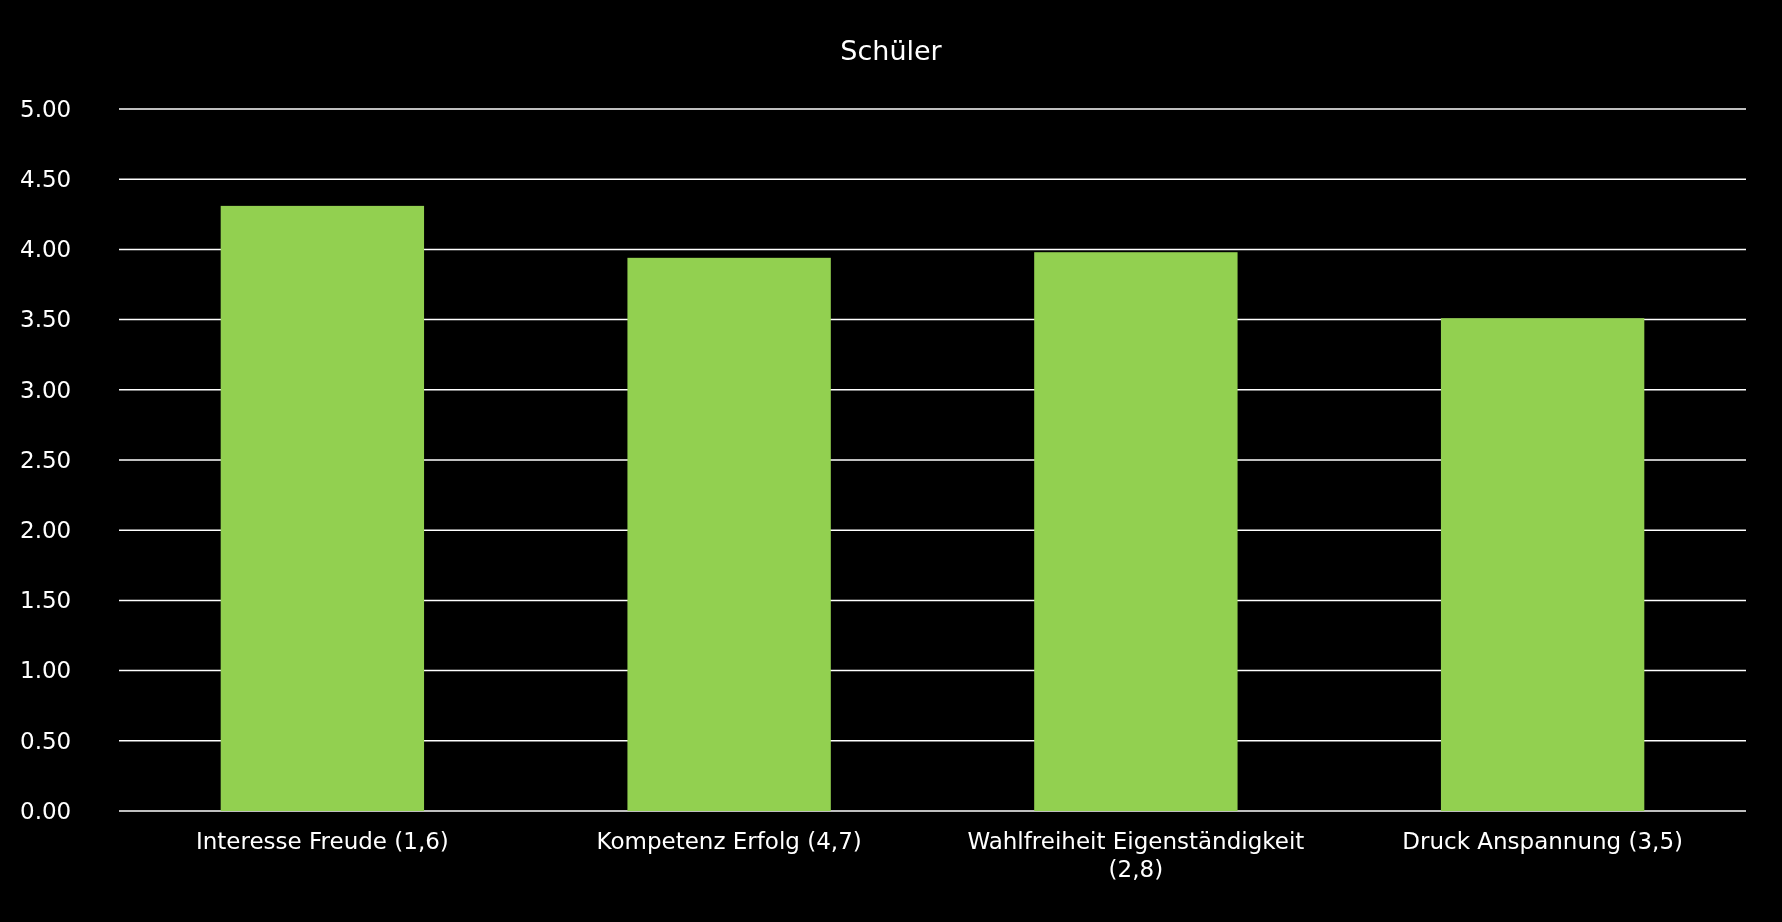 Image resolution: width=1782 pixels, height=922 pixels. I want to click on y-tick-label: 5.00, so click(46, 108).